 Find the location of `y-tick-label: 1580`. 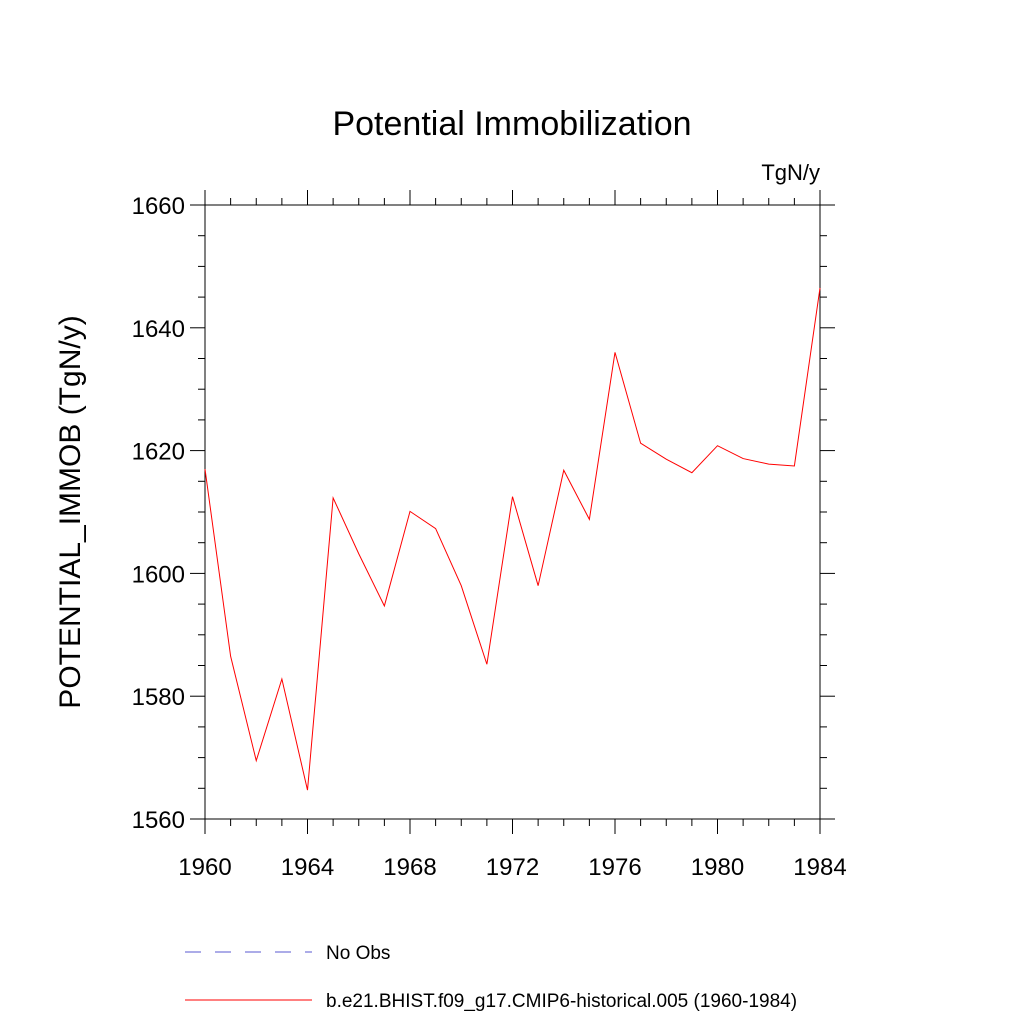

y-tick-label: 1580 is located at coordinates (158, 697).